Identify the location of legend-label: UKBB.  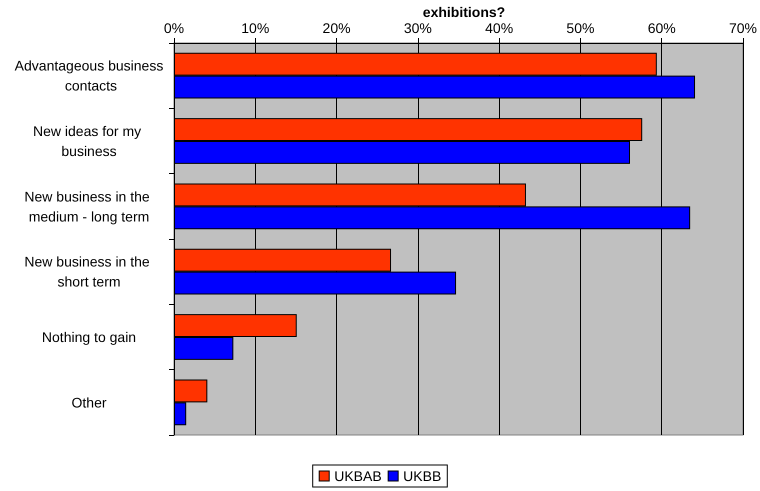
(422, 476).